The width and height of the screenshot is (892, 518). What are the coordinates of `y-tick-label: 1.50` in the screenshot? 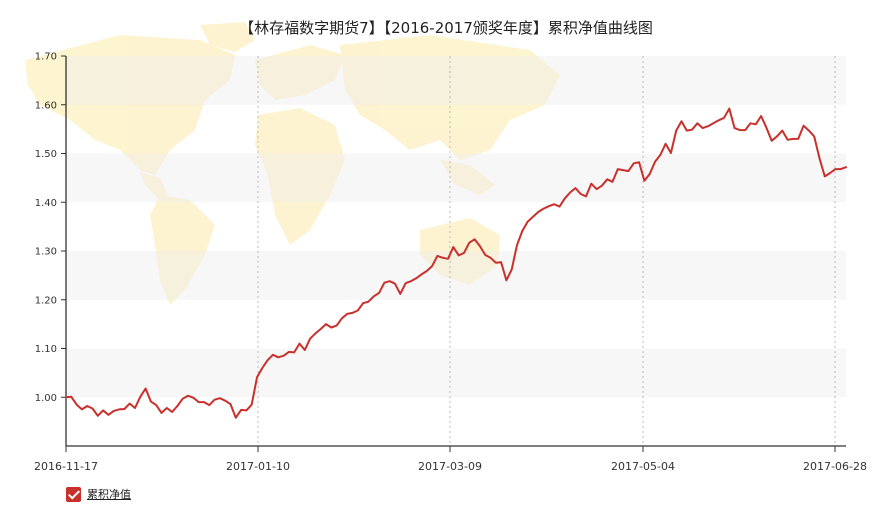 It's located at (46, 154).